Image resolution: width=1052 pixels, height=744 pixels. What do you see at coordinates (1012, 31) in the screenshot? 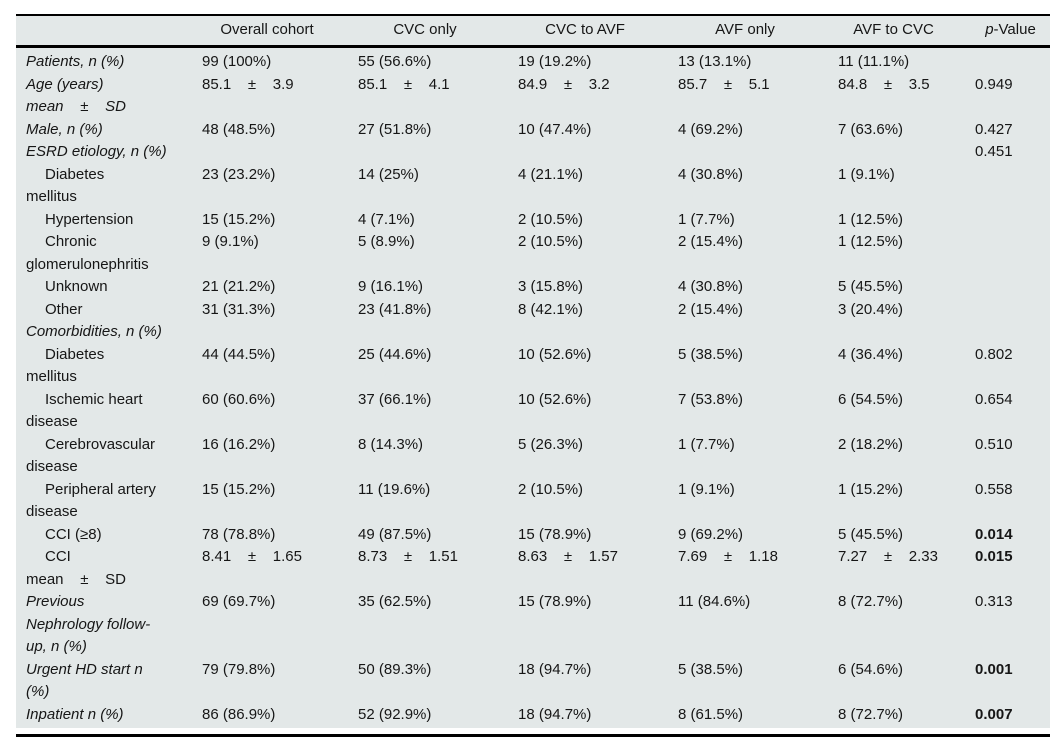
I see `header-p-value: p-Value` at bounding box center [1012, 31].